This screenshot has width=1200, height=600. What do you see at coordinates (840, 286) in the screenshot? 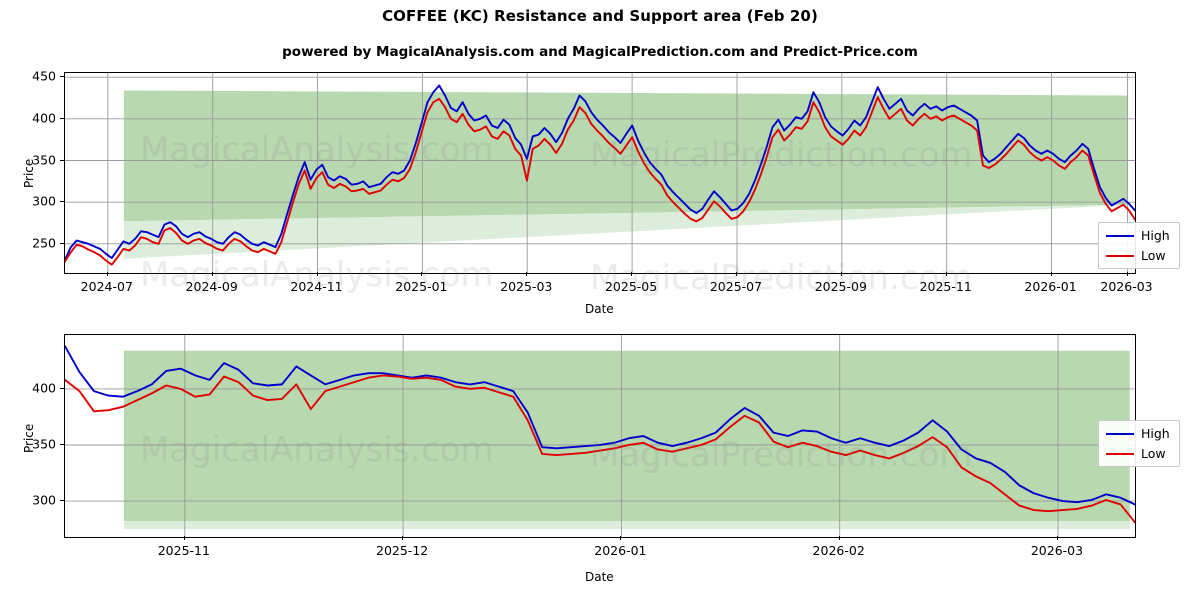
I see `x-tick-label: 2025-09` at bounding box center [840, 286].